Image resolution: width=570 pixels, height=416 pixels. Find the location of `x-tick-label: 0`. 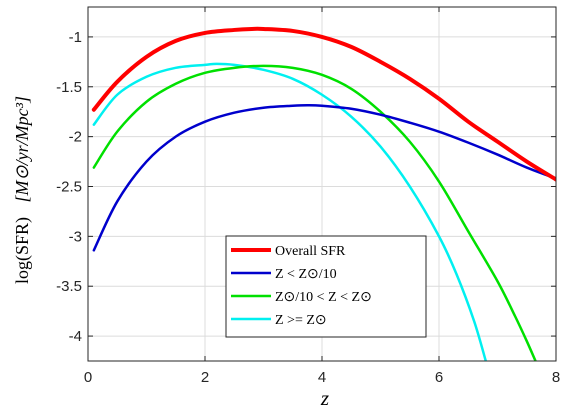

x-tick-label: 0 is located at coordinates (88, 377).